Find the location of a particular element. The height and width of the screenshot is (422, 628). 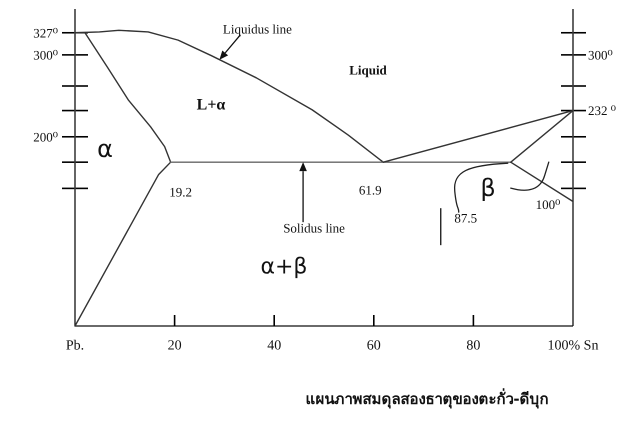

x-tick-label: 80 is located at coordinates (473, 346).